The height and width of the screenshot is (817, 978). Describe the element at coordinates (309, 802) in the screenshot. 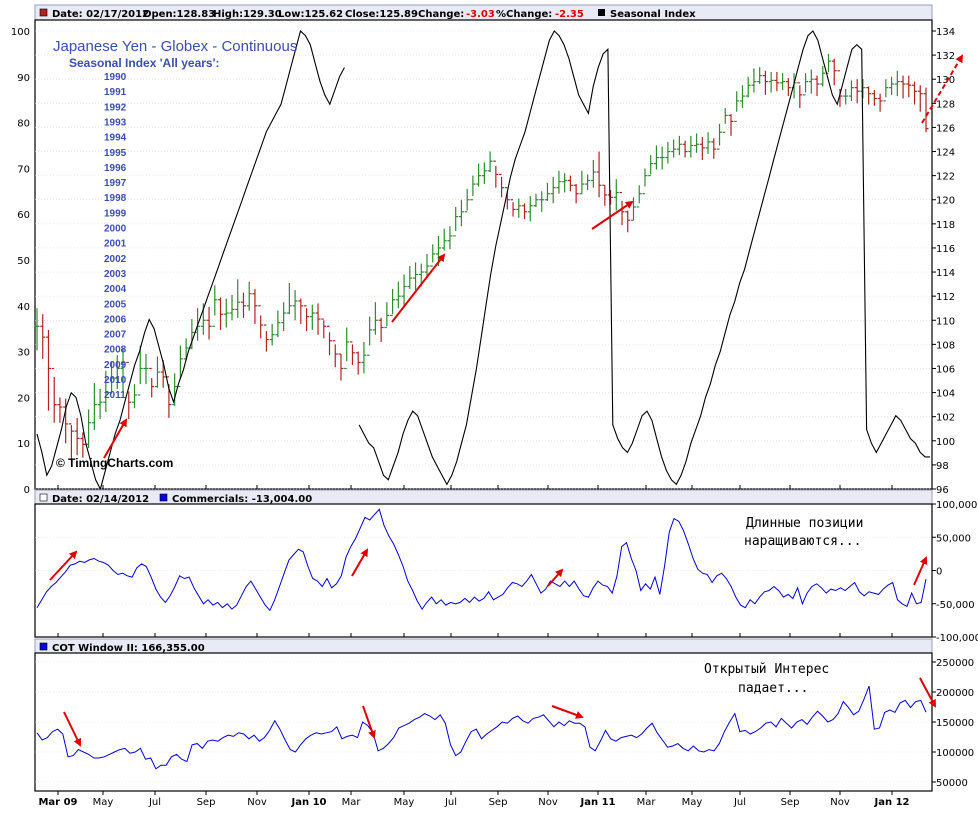

I see `x-tick-label: Jan 10` at that location.